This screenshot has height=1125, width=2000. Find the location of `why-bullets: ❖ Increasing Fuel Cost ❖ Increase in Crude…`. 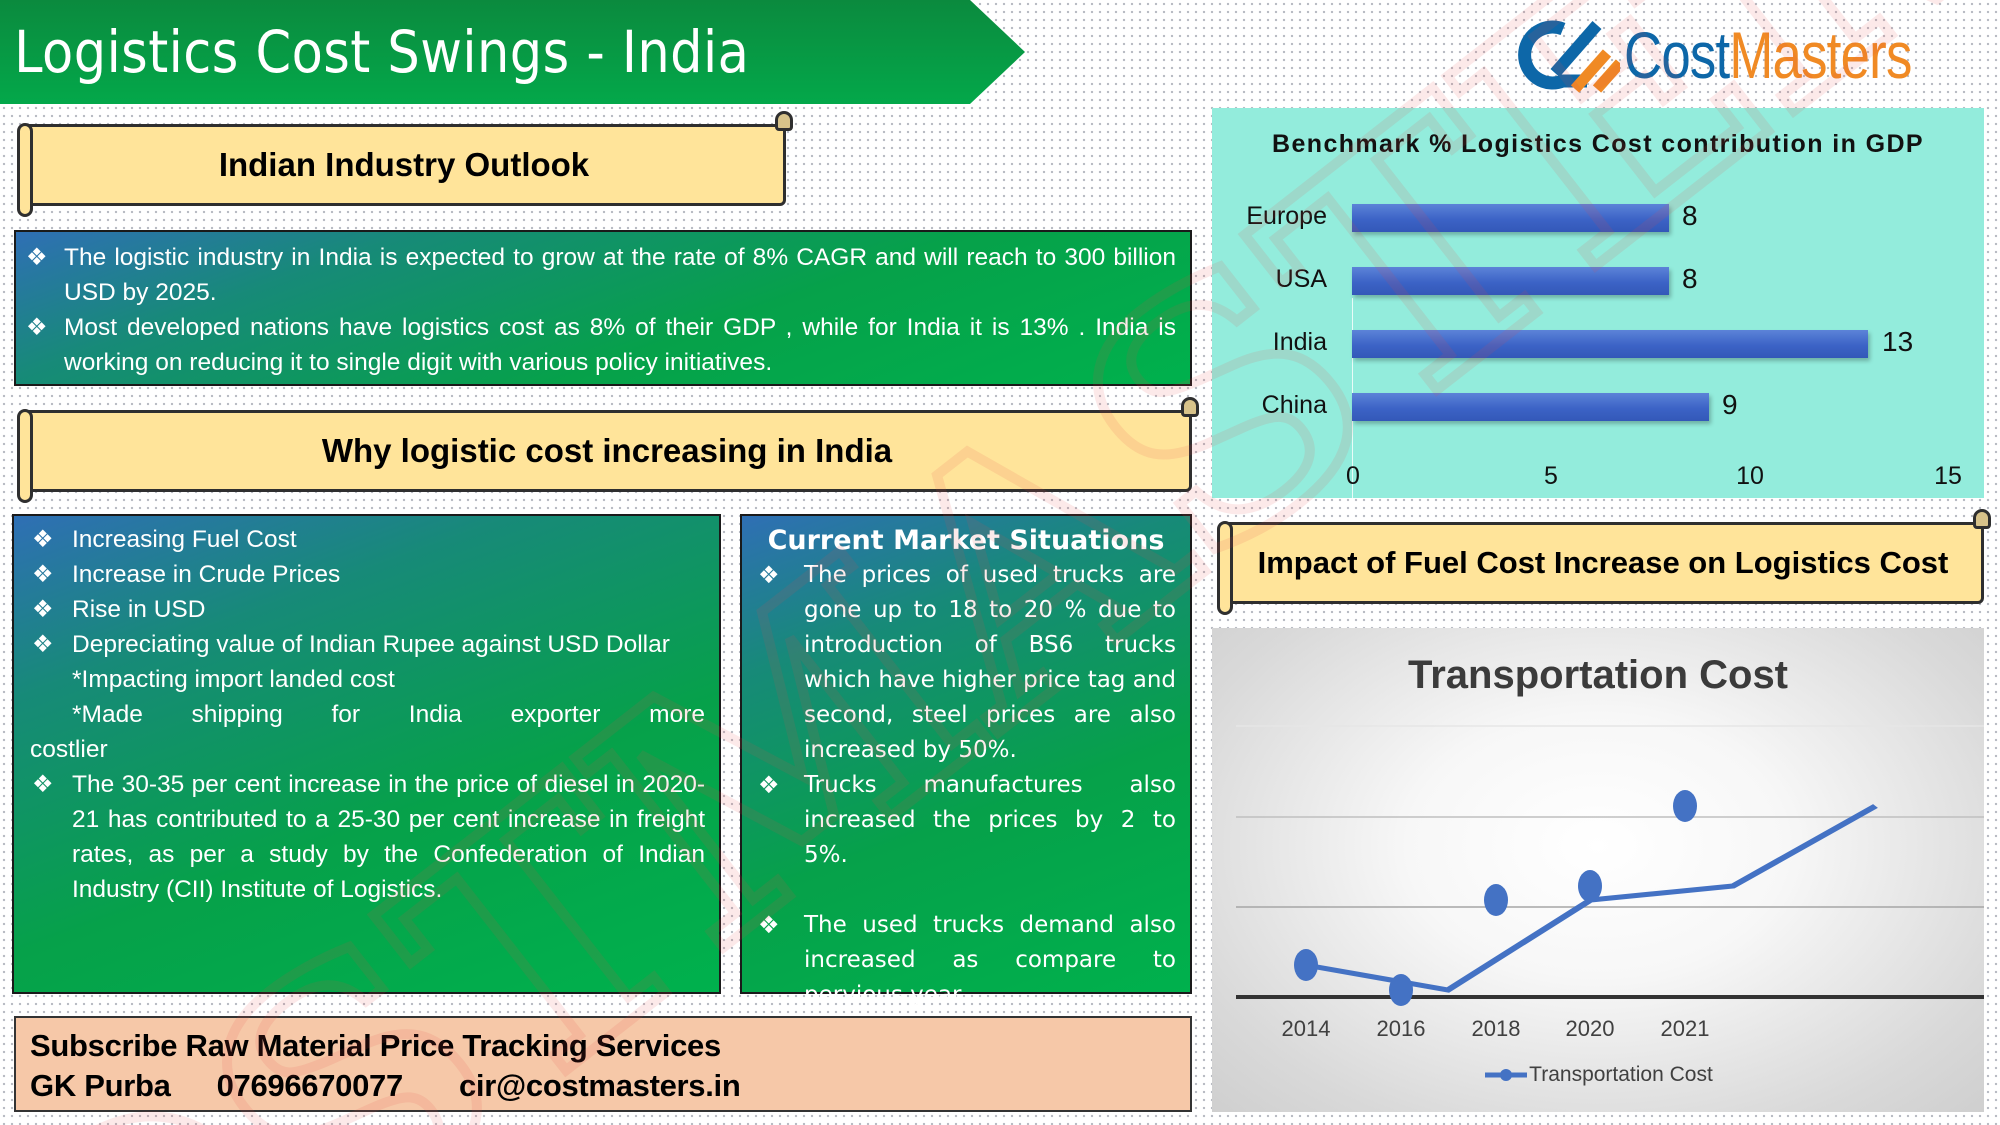

why-bullets: ❖ Increasing Fuel Cost ❖ Increase in Crude… is located at coordinates (359, 592).